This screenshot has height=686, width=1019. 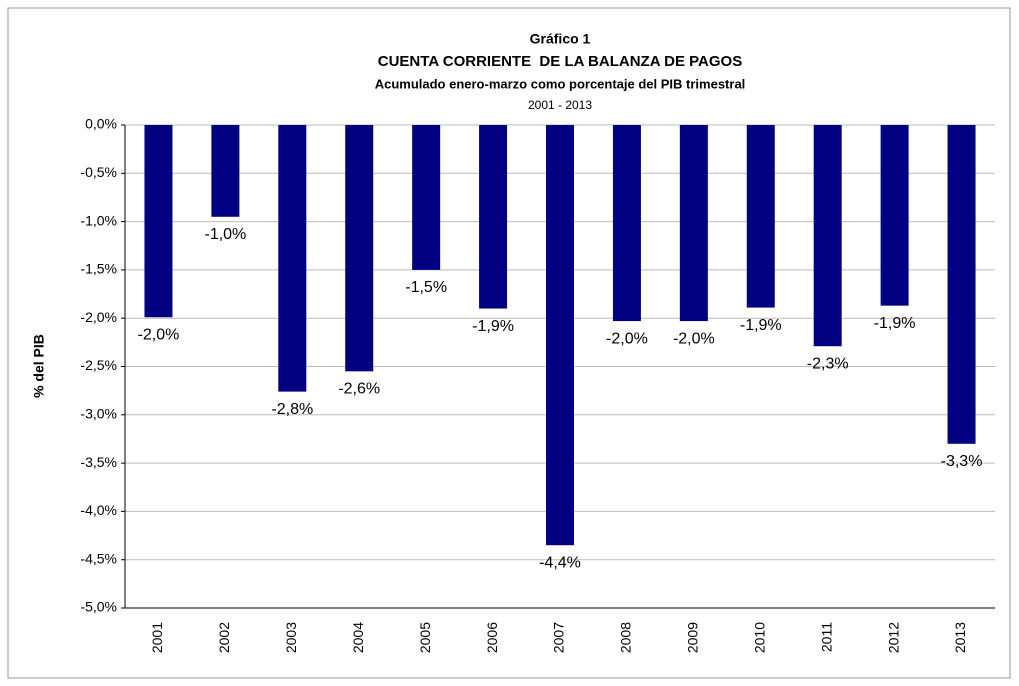 What do you see at coordinates (98, 172) in the screenshot?
I see `y-tick-label: -0,5%` at bounding box center [98, 172].